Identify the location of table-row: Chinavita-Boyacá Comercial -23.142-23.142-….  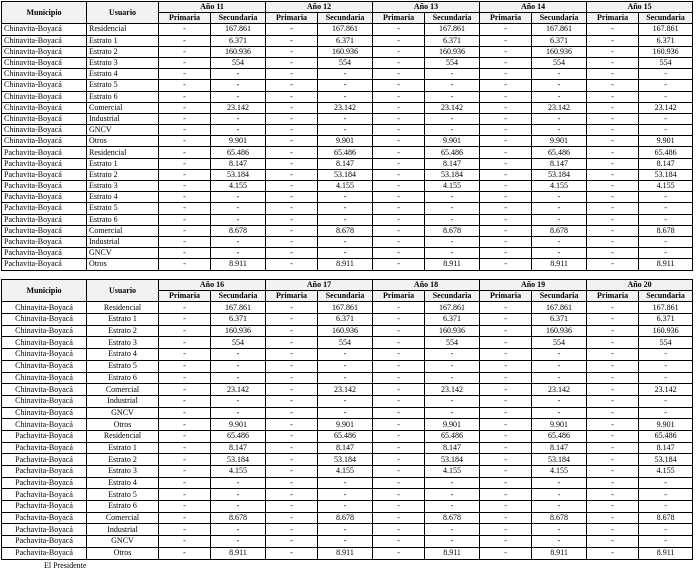
(347, 107).